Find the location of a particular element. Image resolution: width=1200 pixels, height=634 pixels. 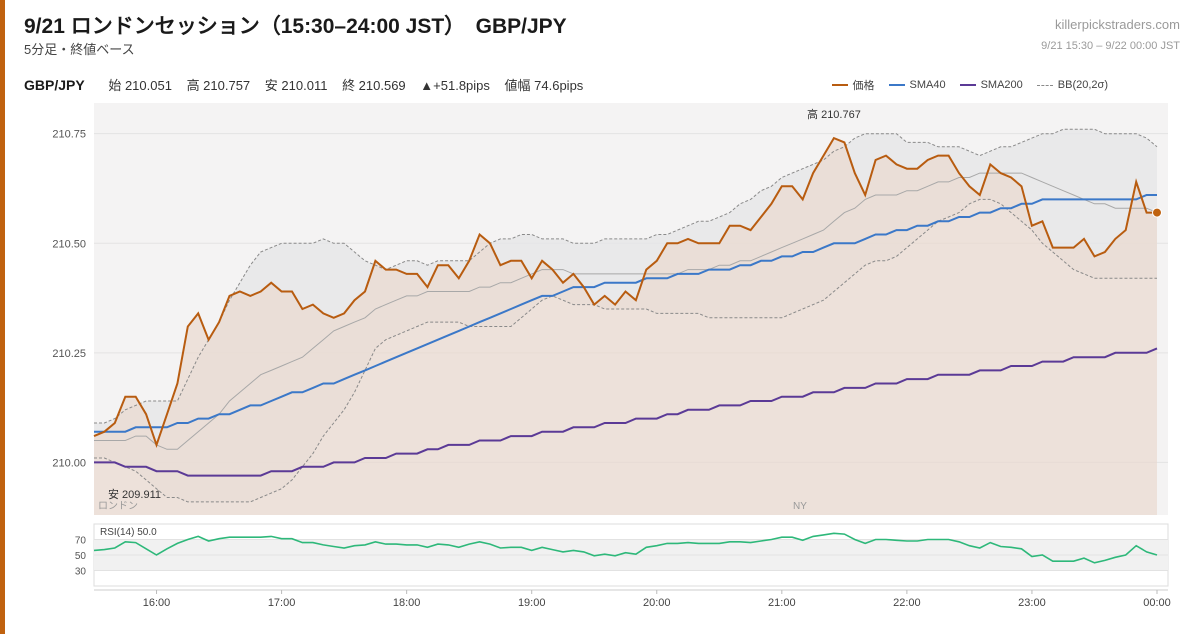

rsi-line is located at coordinates (625, 548).